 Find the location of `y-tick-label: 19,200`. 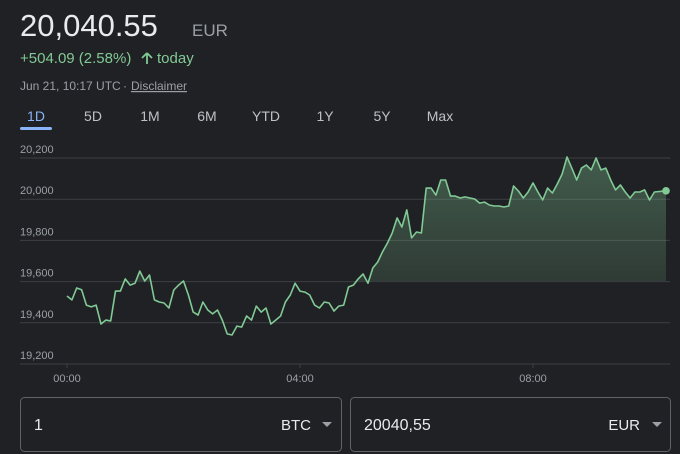

y-tick-label: 19,200 is located at coordinates (37, 356).